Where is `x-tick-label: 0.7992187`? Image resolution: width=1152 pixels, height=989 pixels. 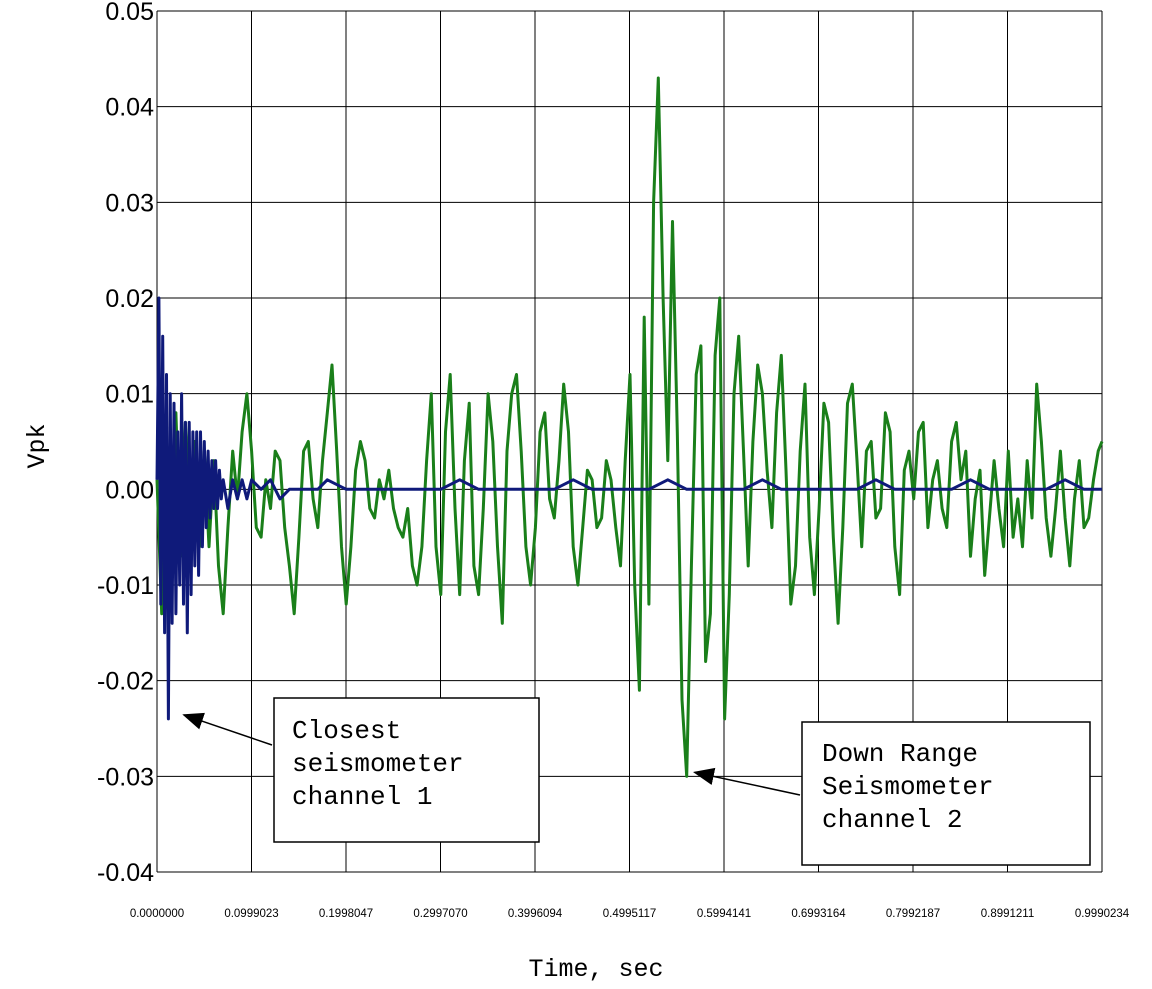
x-tick-label: 0.7992187 is located at coordinates (913, 914).